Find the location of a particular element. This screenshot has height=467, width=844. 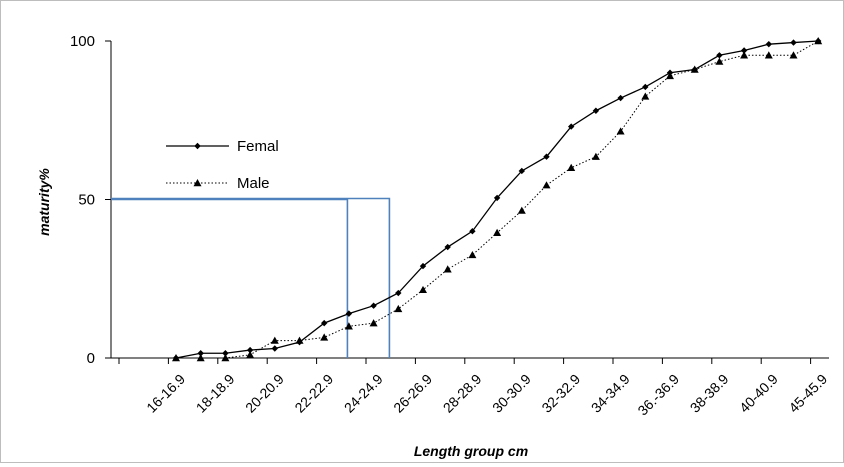

y-tick-label: 100 is located at coordinates (82, 41).